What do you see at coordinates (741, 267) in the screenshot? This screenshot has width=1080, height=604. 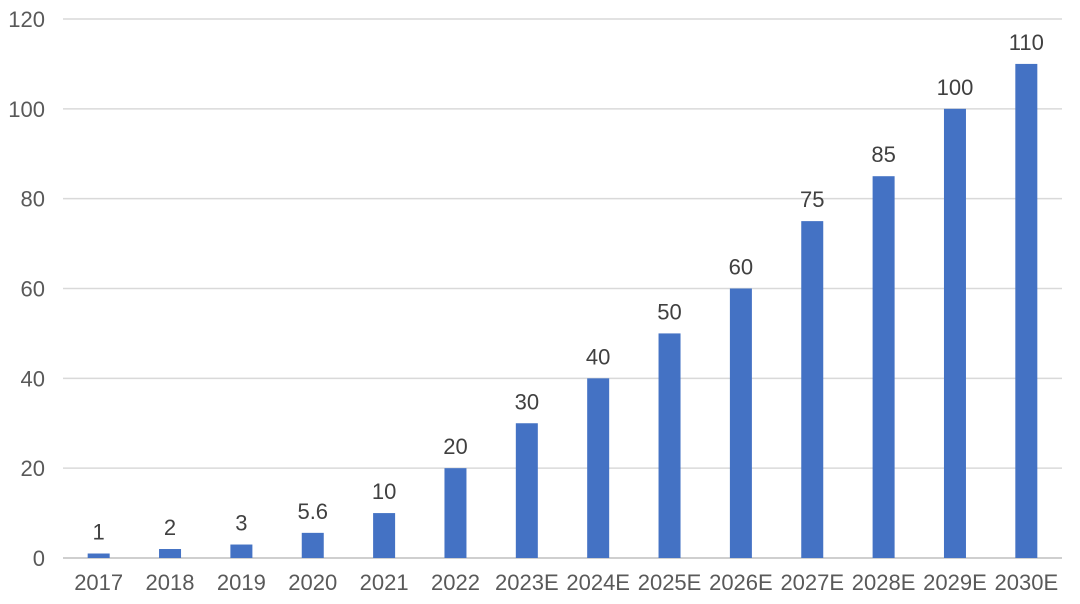 I see `data-label: 60` at bounding box center [741, 267].